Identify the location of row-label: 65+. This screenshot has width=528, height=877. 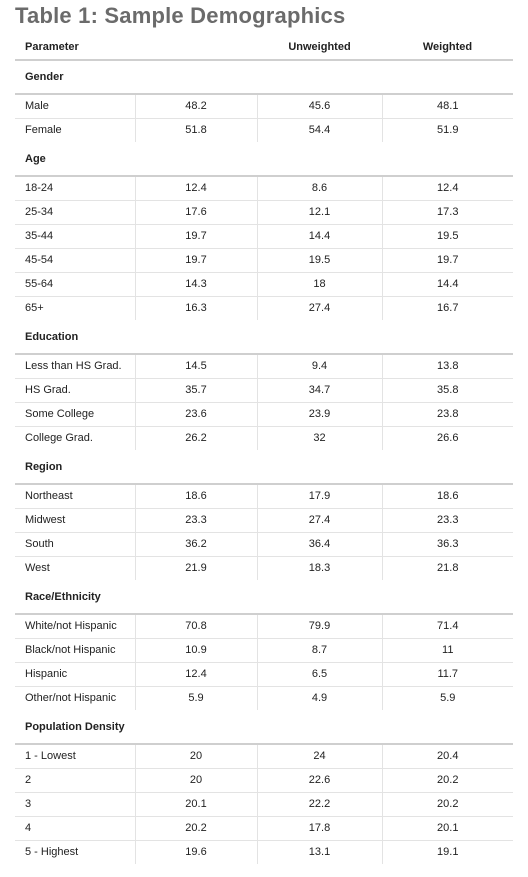
(34, 308).